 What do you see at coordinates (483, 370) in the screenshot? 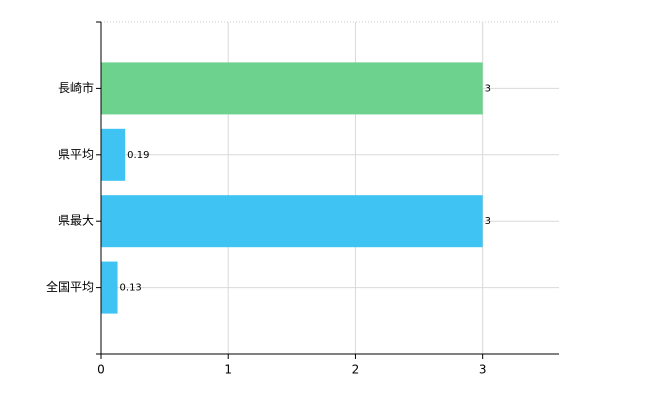
I see `x-tick-label: 3` at bounding box center [483, 370].